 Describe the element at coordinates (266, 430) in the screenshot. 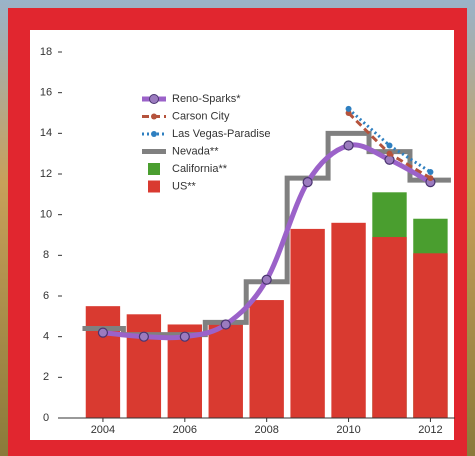

I see `x-tick-label: 2008` at that location.